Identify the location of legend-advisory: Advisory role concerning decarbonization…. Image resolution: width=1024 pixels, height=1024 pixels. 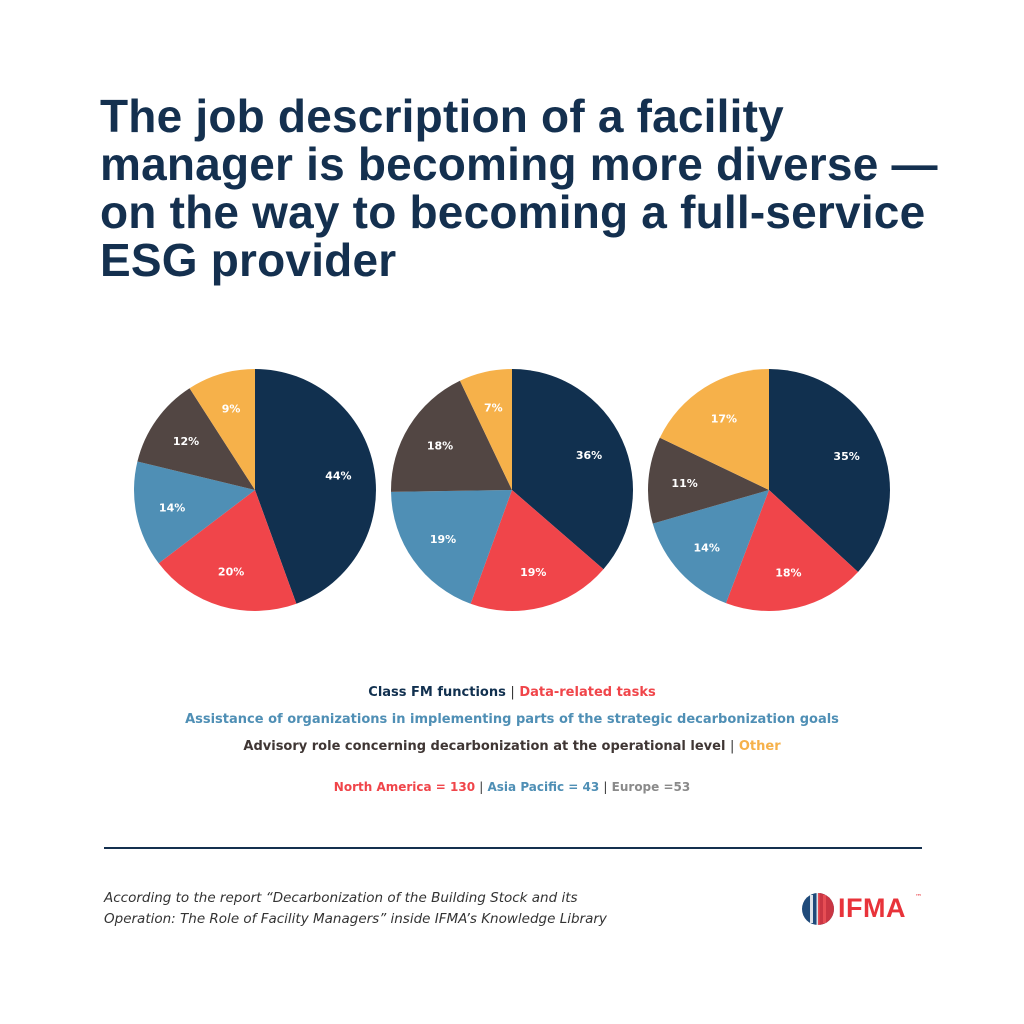
(484, 746).